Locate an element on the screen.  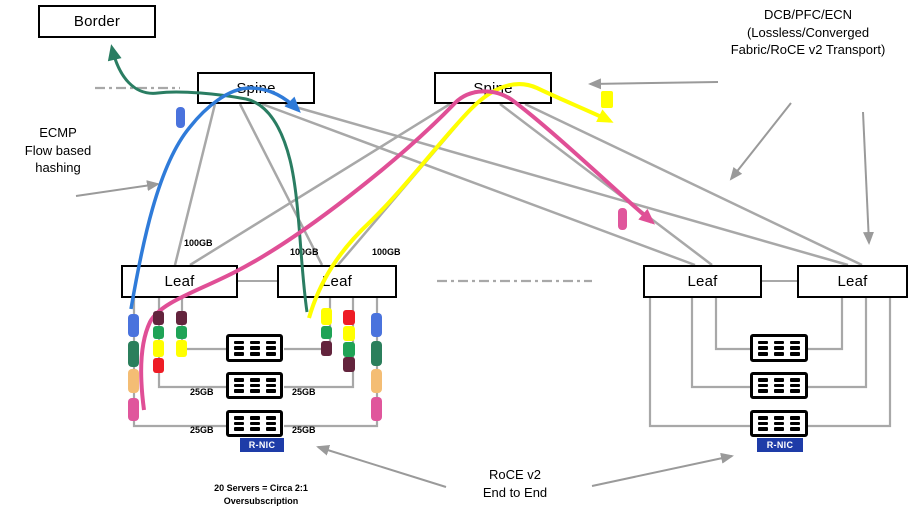
dcb-annotation-line: DCB/PFC/ECN is located at coordinates (808, 14).